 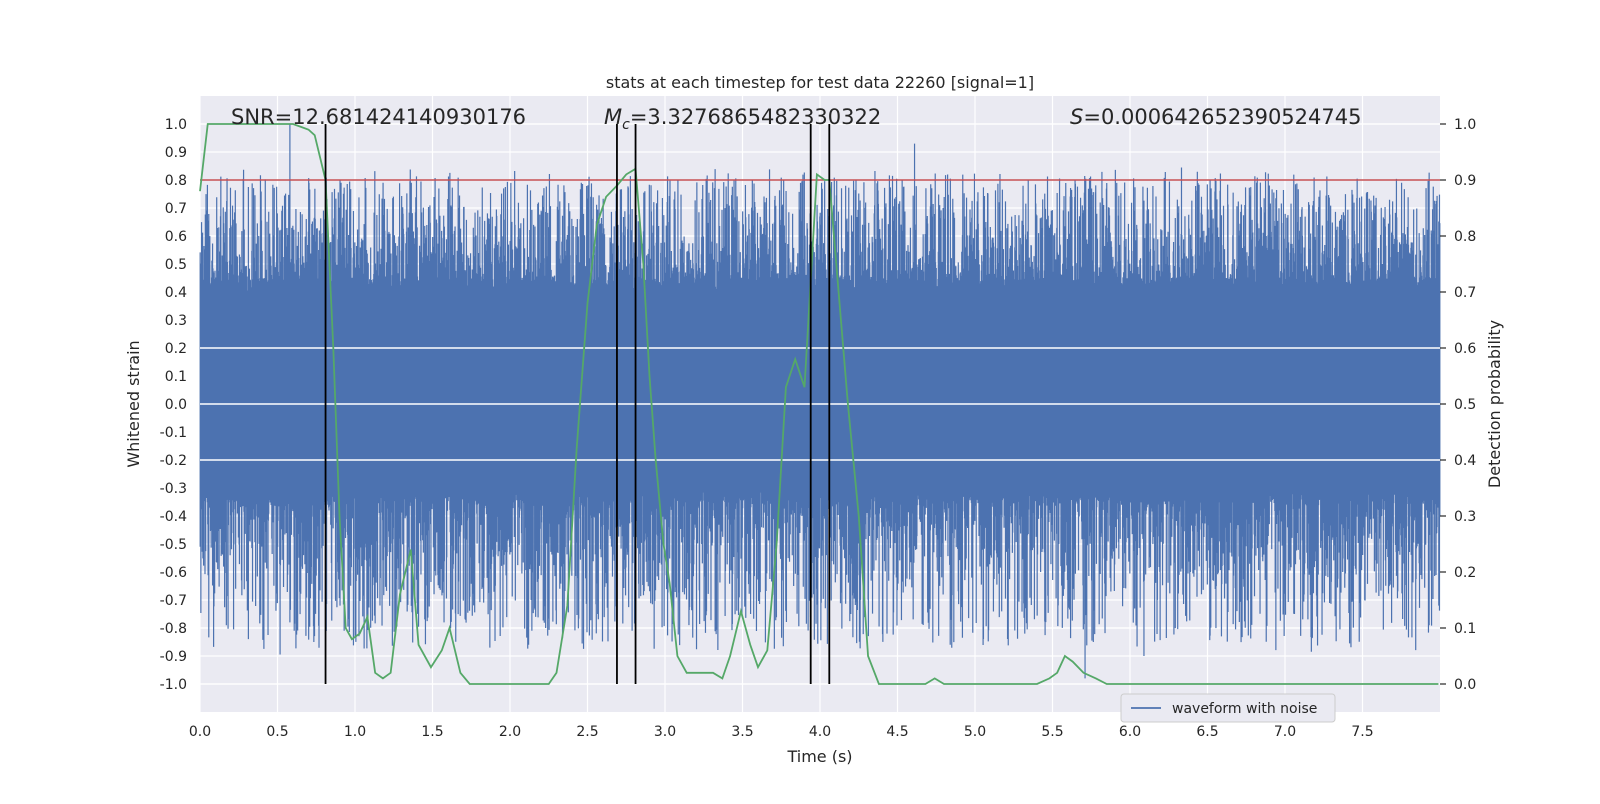 I want to click on y2-tick-label: 0.0, so click(x=1465, y=685).